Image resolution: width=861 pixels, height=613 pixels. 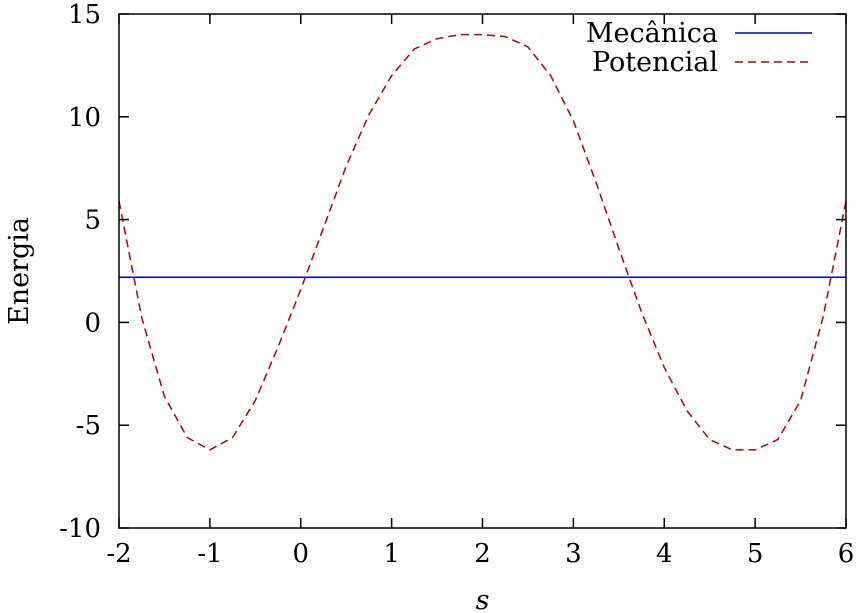 What do you see at coordinates (391, 554) in the screenshot?
I see `x-tick-label: 1` at bounding box center [391, 554].